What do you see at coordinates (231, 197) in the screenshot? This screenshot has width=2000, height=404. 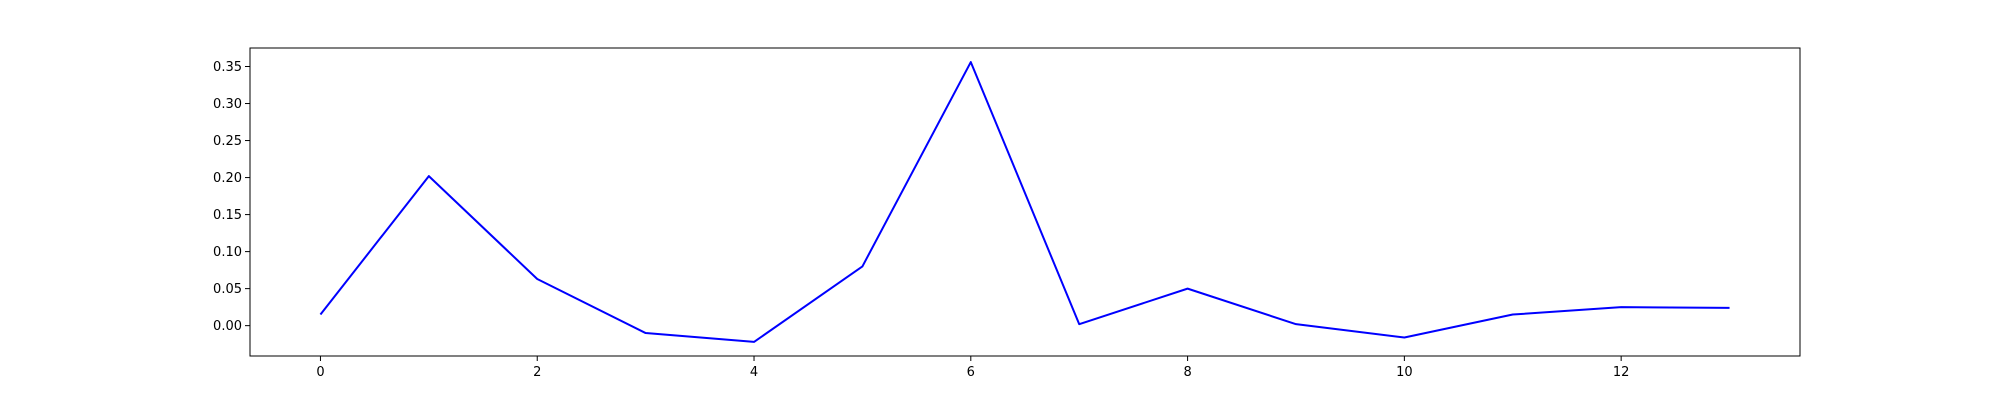 I see `y-axis: 0.00 0.05 0.10 0.15 0.20 0.25 0.30 0.35` at bounding box center [231, 197].